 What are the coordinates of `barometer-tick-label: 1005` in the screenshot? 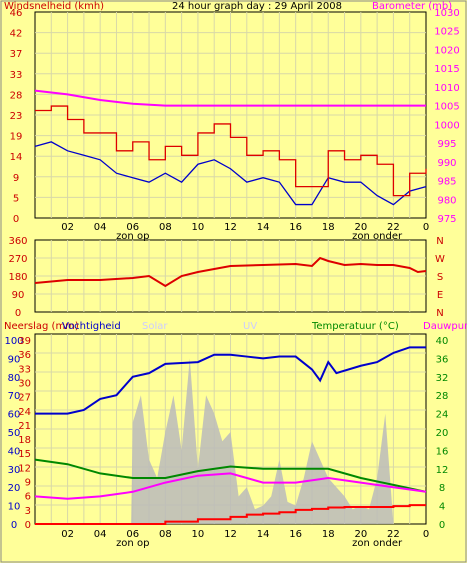 It's located at (446, 107).